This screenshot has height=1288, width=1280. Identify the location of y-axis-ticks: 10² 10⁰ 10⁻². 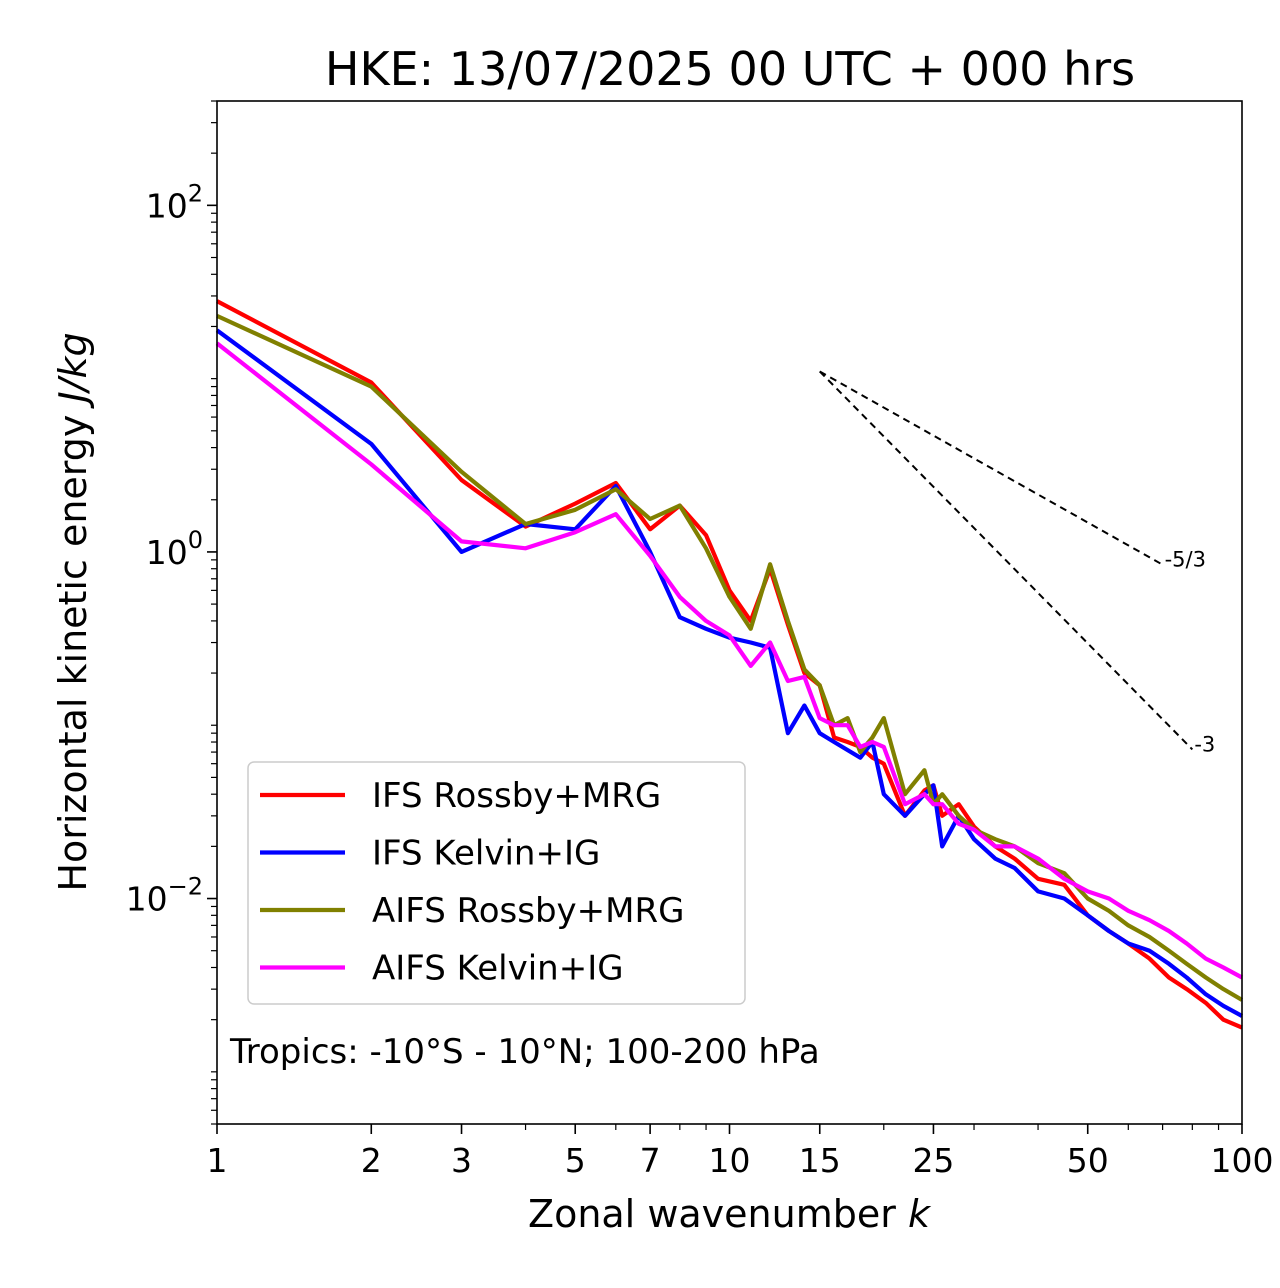
(171, 612).